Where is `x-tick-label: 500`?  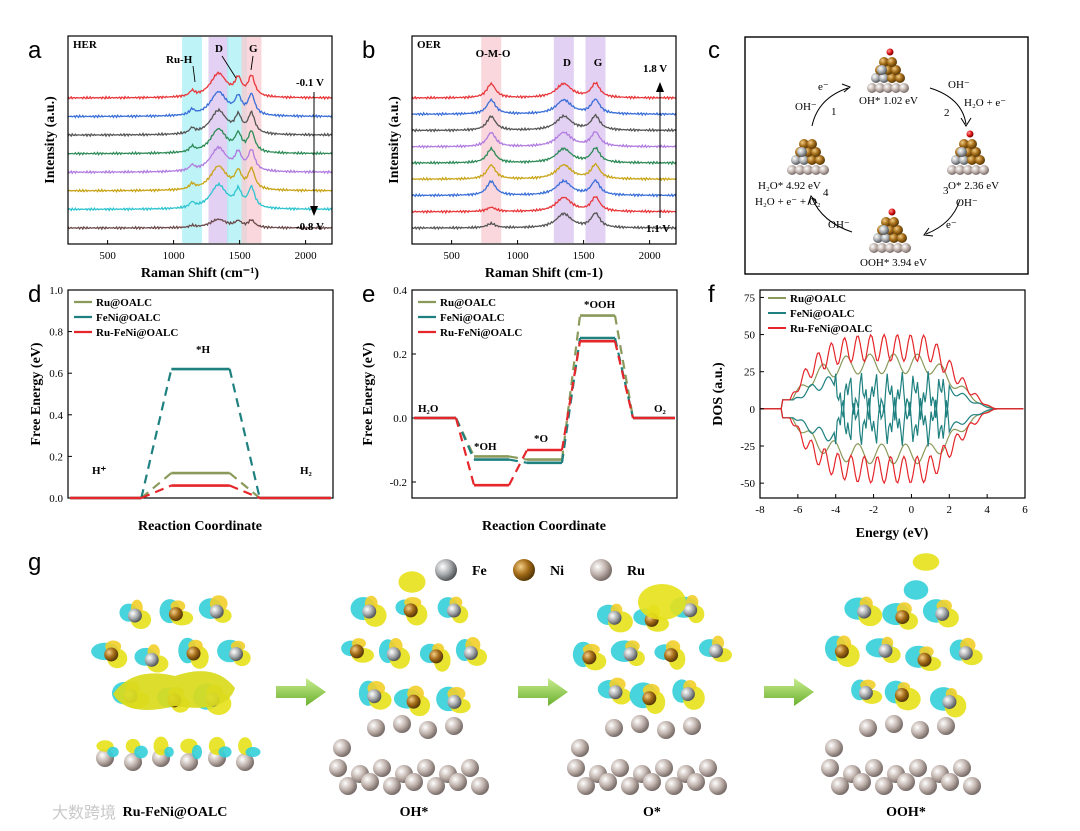
x-tick-label: 500 is located at coordinates (451, 256).